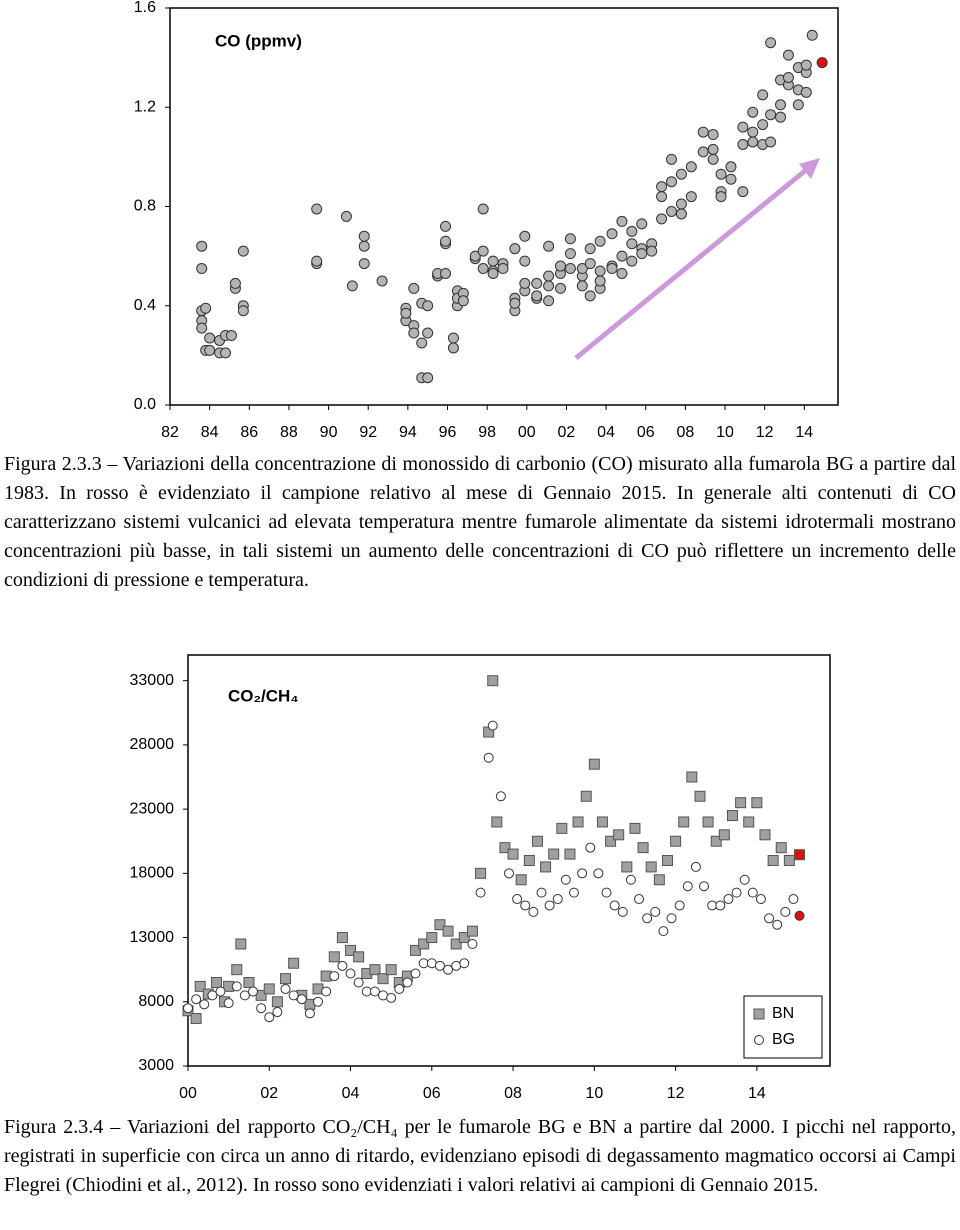 This screenshot has height=1230, width=960. What do you see at coordinates (145, 8) in the screenshot?
I see `y-tick-label: 1.6` at bounding box center [145, 8].